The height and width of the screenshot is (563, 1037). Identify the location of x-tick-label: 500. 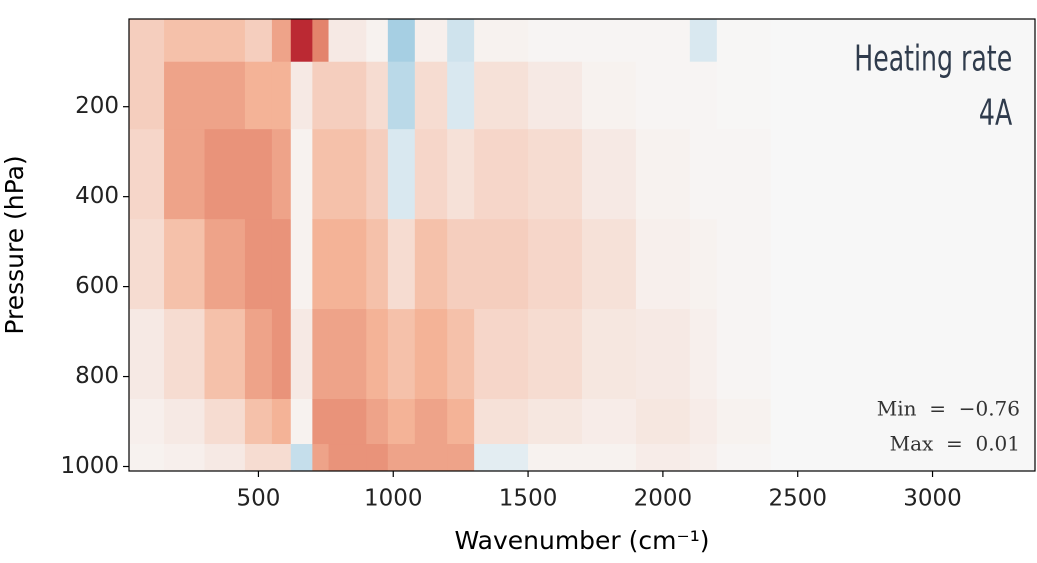
(258, 499).